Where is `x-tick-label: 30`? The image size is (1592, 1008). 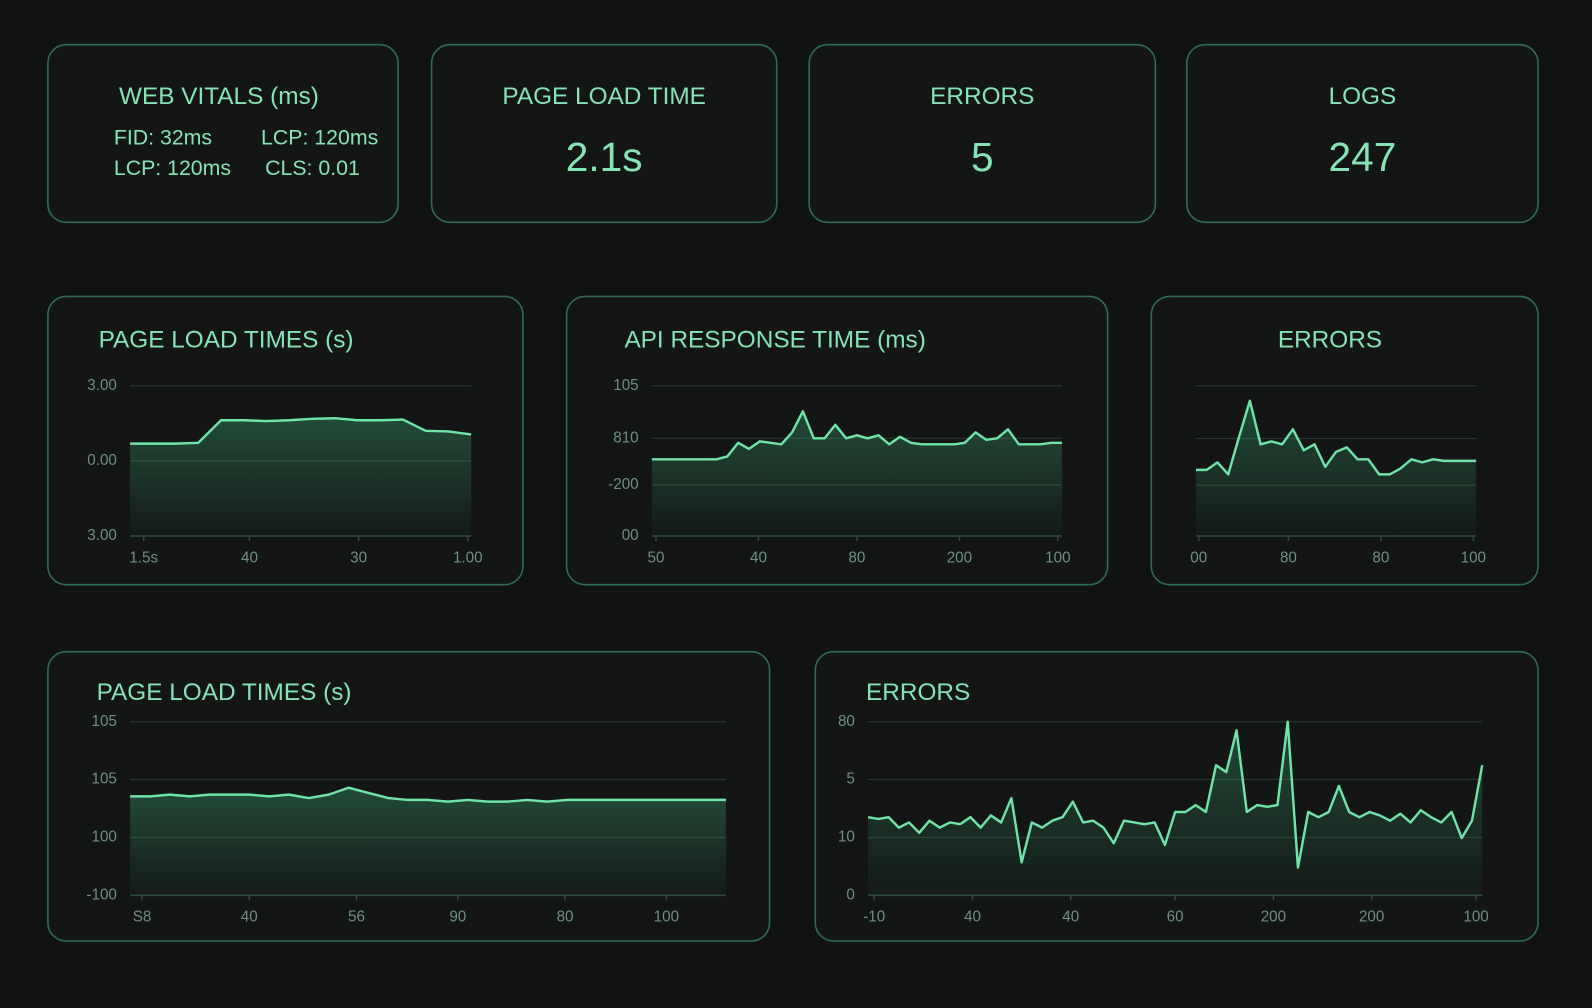 x-tick-label: 30 is located at coordinates (358, 557).